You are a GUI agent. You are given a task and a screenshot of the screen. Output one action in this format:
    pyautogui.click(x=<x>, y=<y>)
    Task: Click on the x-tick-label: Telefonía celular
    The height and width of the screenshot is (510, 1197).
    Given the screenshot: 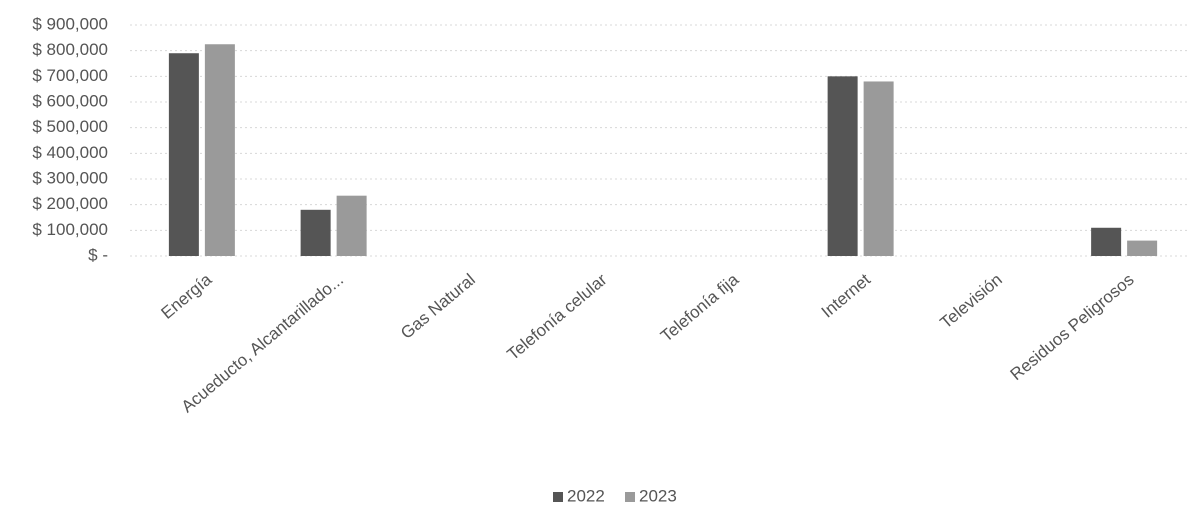 What is the action you would take?
    pyautogui.click(x=557, y=317)
    